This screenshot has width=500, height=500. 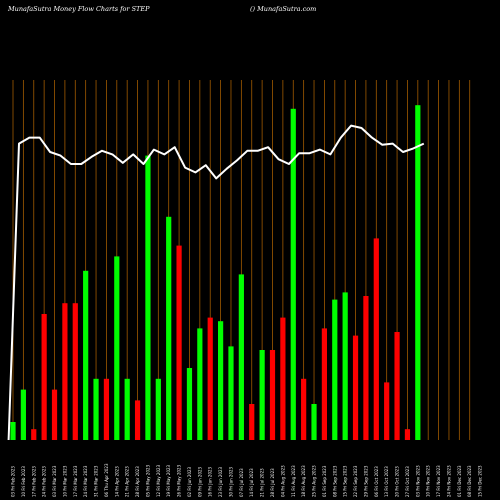 I want to click on x-tick-label: 06 Thu Apr 2023, so click(x=106, y=480).